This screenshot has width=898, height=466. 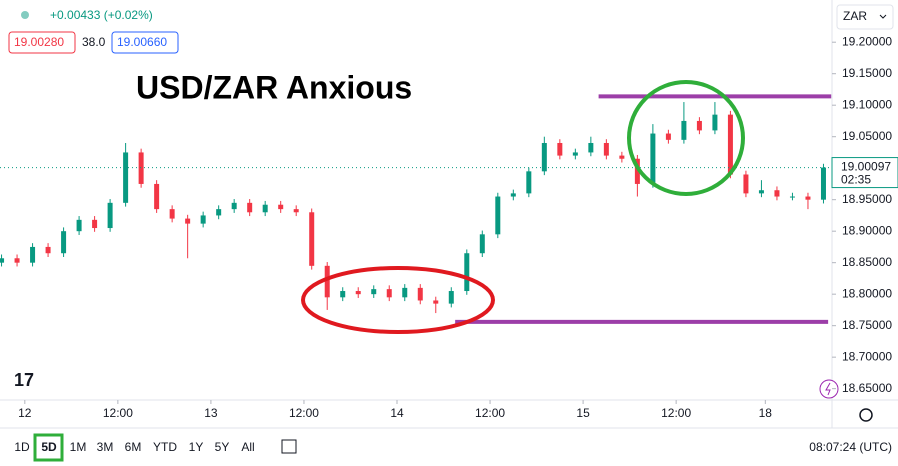 What do you see at coordinates (274, 87) in the screenshot?
I see `chart-title: USD/ZAR Anxious` at bounding box center [274, 87].